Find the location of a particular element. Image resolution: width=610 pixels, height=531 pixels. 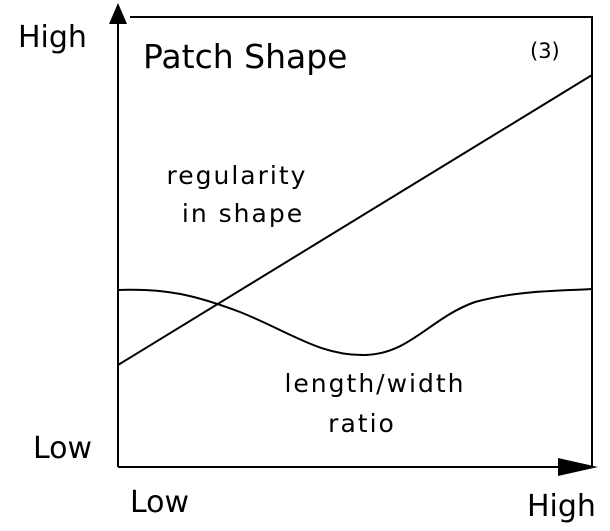

curve-label: regularity is located at coordinates (237, 175).